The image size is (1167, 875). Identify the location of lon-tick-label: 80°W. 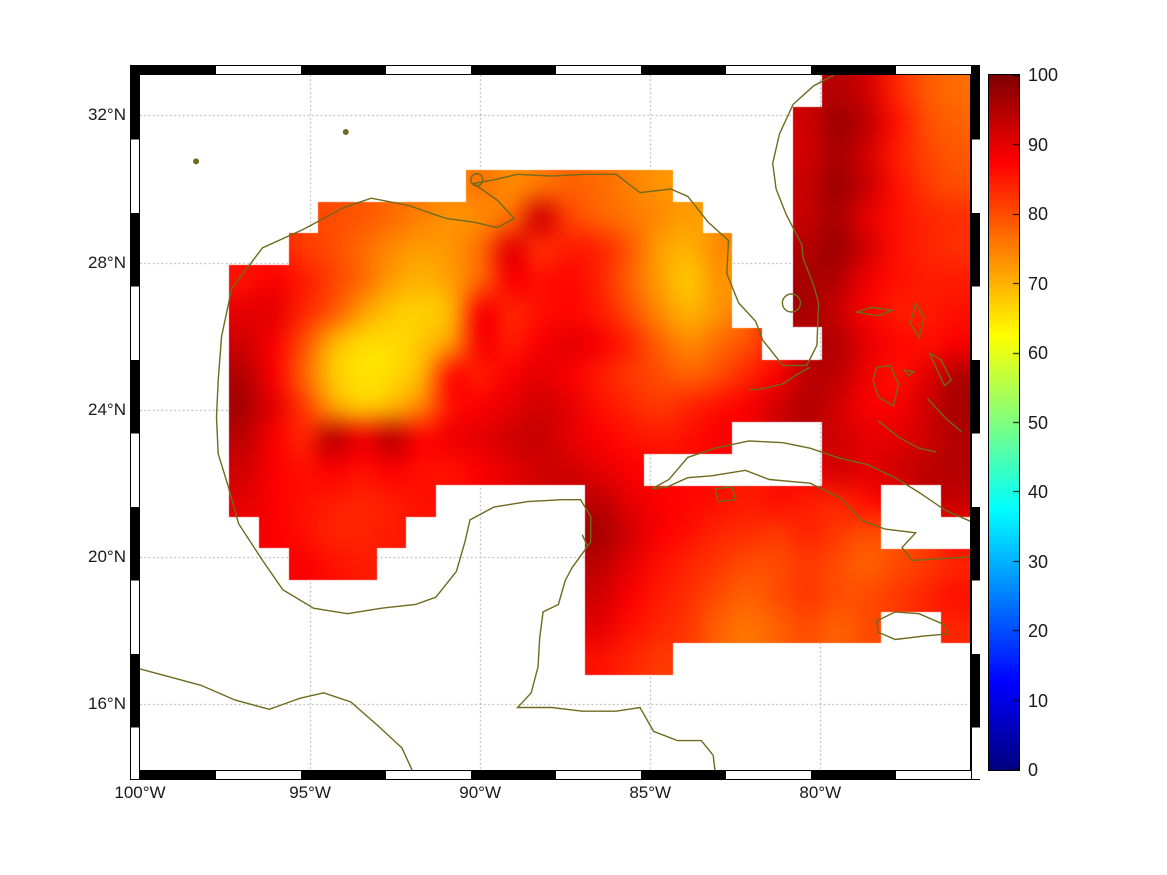
(820, 792).